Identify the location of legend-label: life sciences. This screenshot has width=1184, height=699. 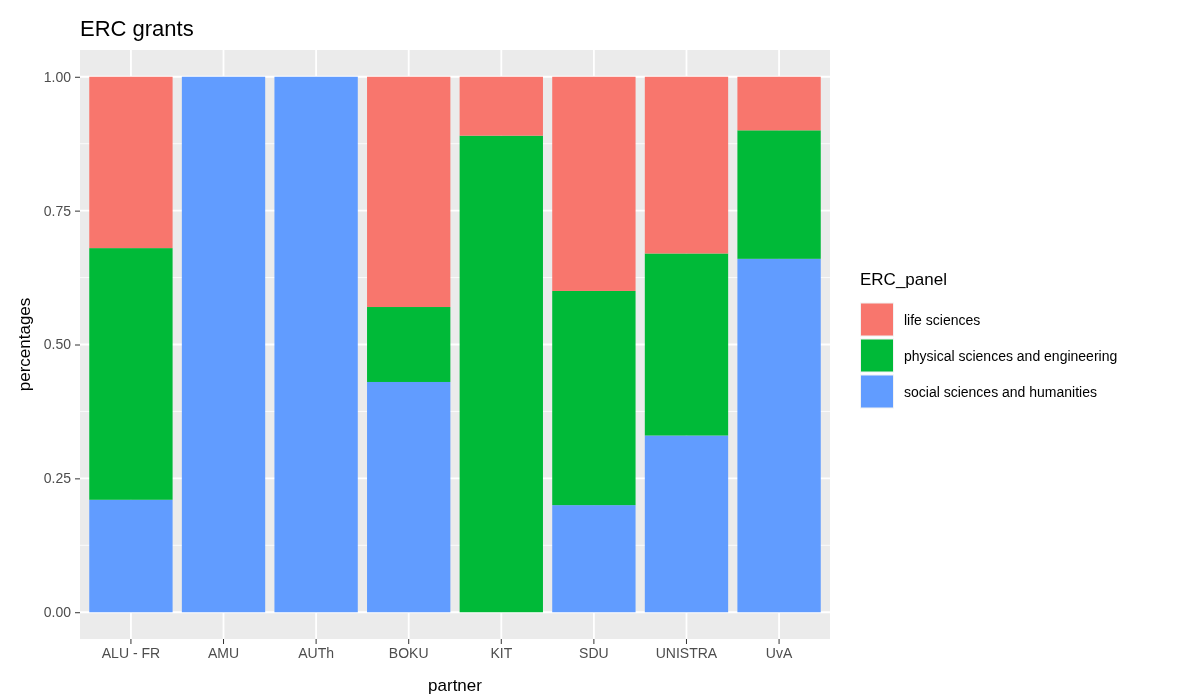
(942, 319).